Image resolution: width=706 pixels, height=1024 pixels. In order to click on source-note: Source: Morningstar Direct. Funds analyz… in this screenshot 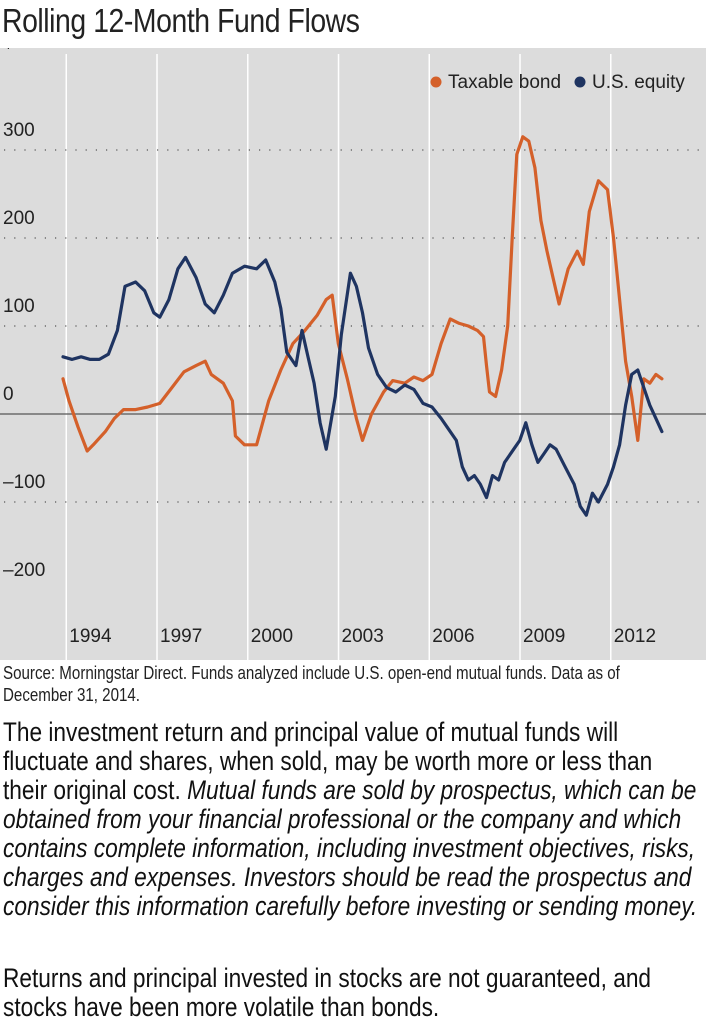, I will do `click(311, 684)`.